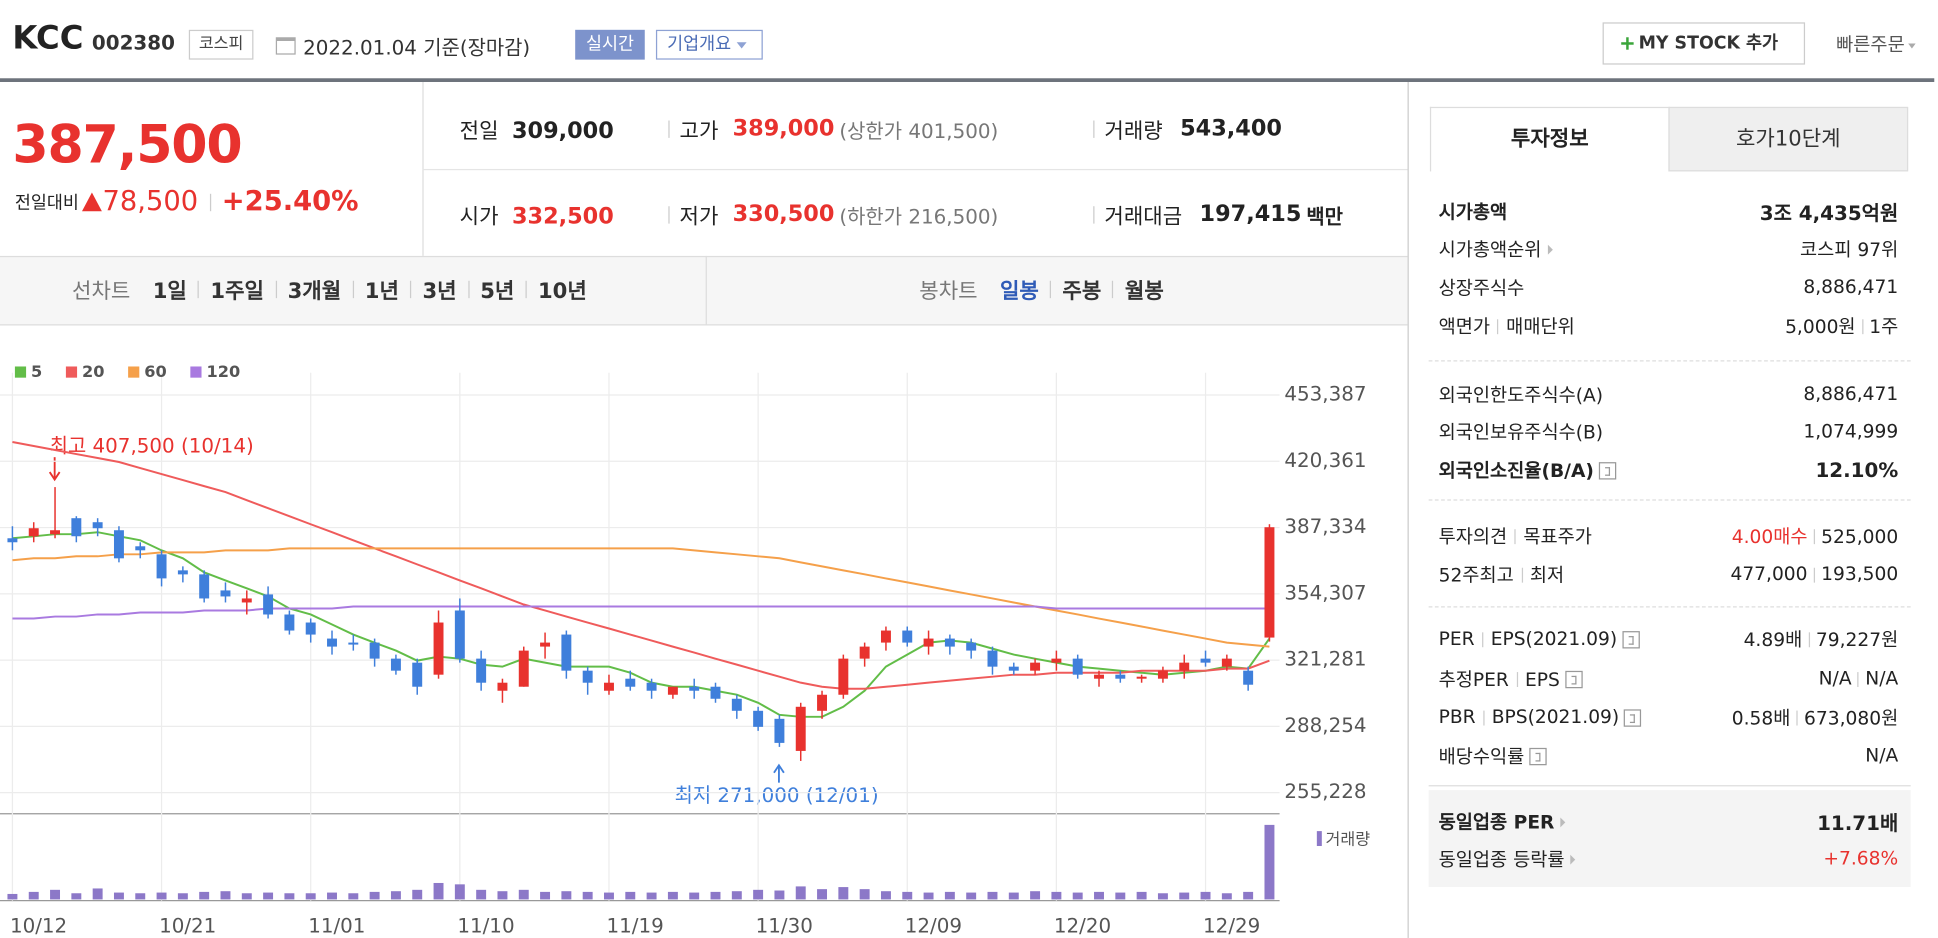 This screenshot has height=938, width=1938. What do you see at coordinates (46, 203) in the screenshot?
I see `change-label: 전일대비` at bounding box center [46, 203].